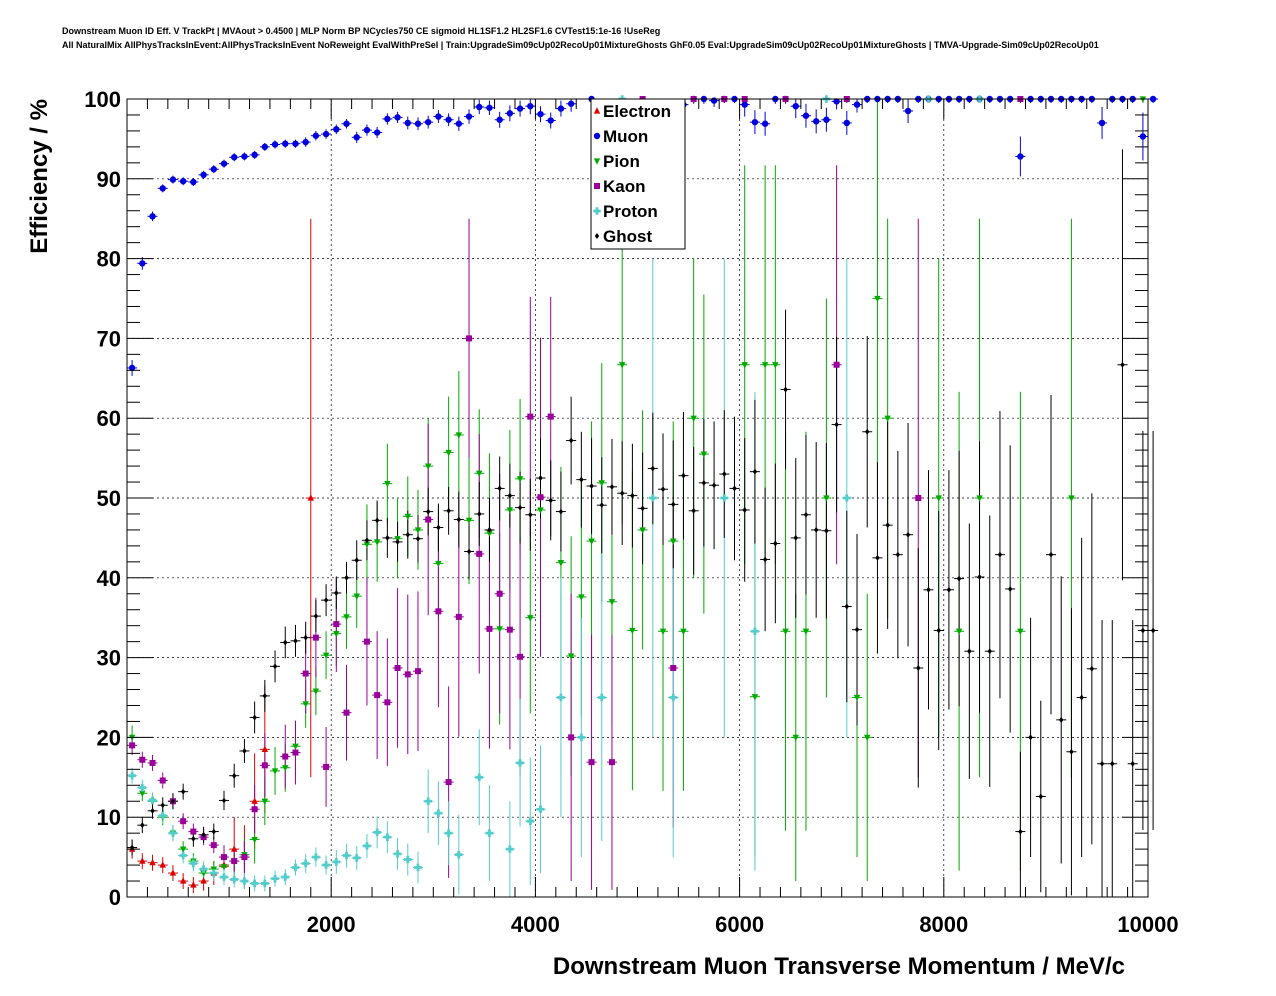  I want to click on x-tick-label: 4000, so click(535, 924).